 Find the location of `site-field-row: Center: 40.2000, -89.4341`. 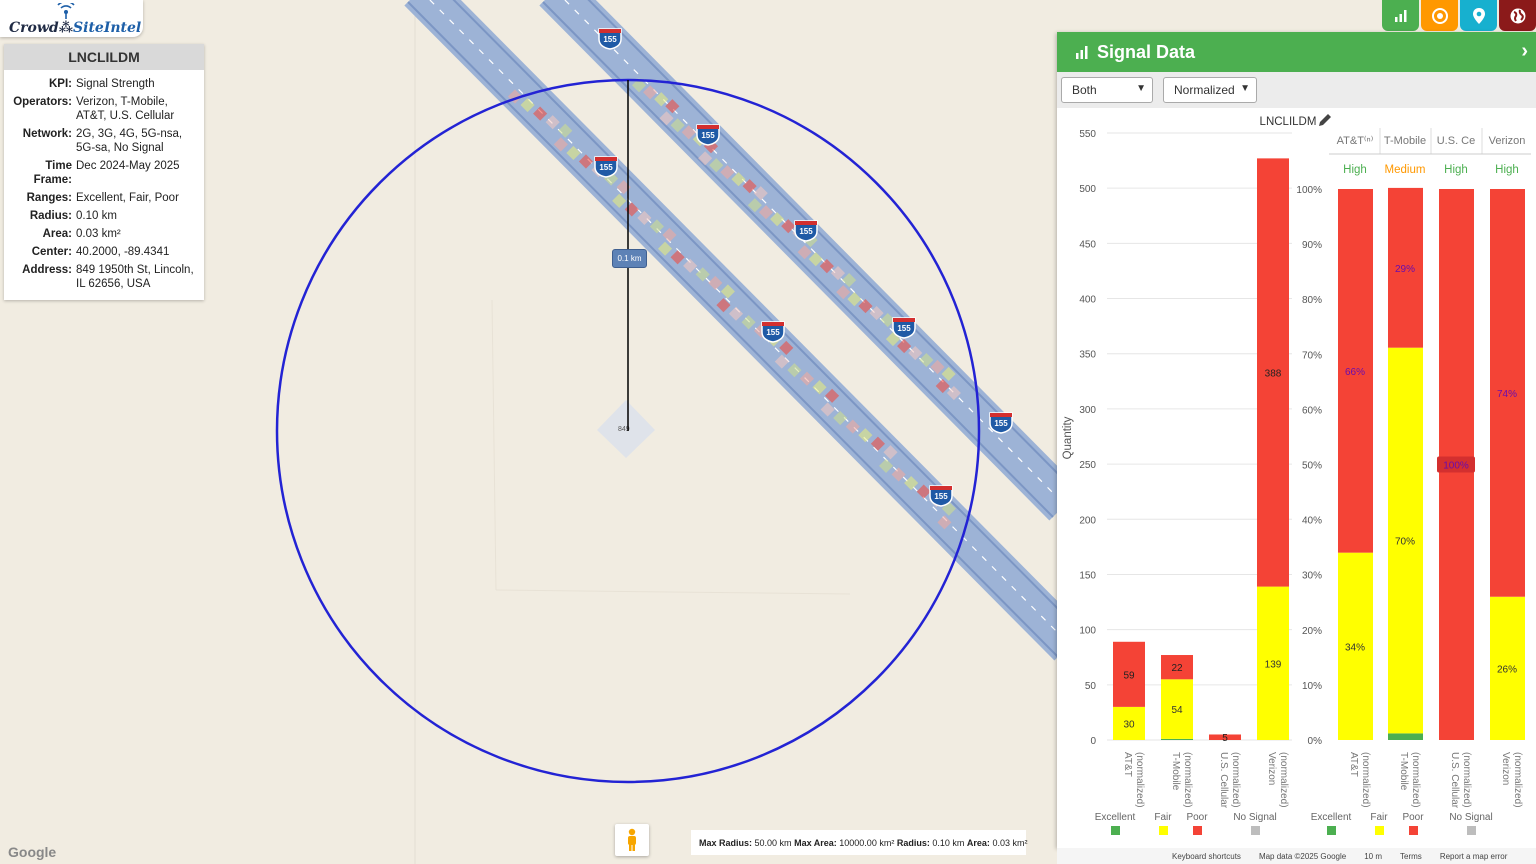

site-field-row: Center: 40.2000, -89.4341 is located at coordinates (100, 253).